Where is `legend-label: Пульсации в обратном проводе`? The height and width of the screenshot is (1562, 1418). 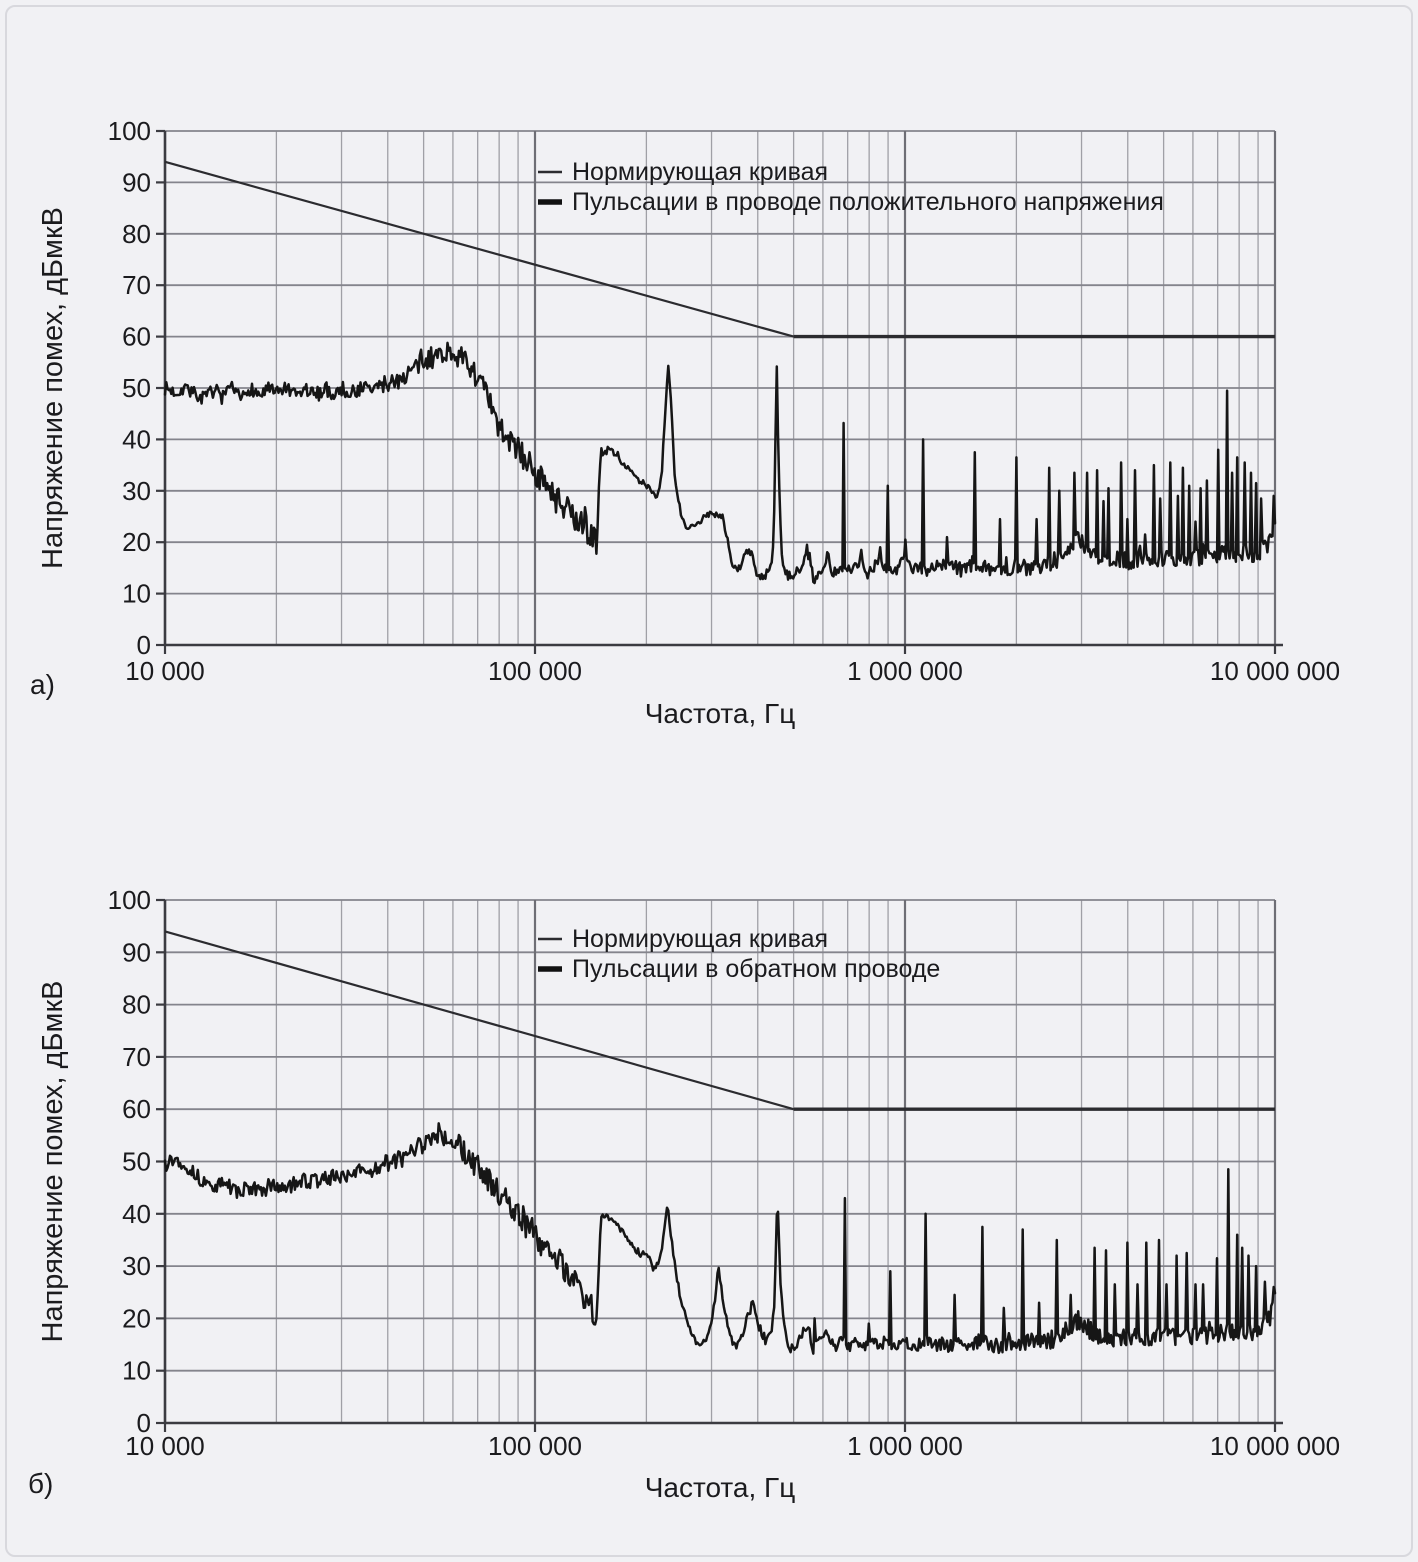
legend-label: Пульсации в обратном проводе is located at coordinates (756, 969).